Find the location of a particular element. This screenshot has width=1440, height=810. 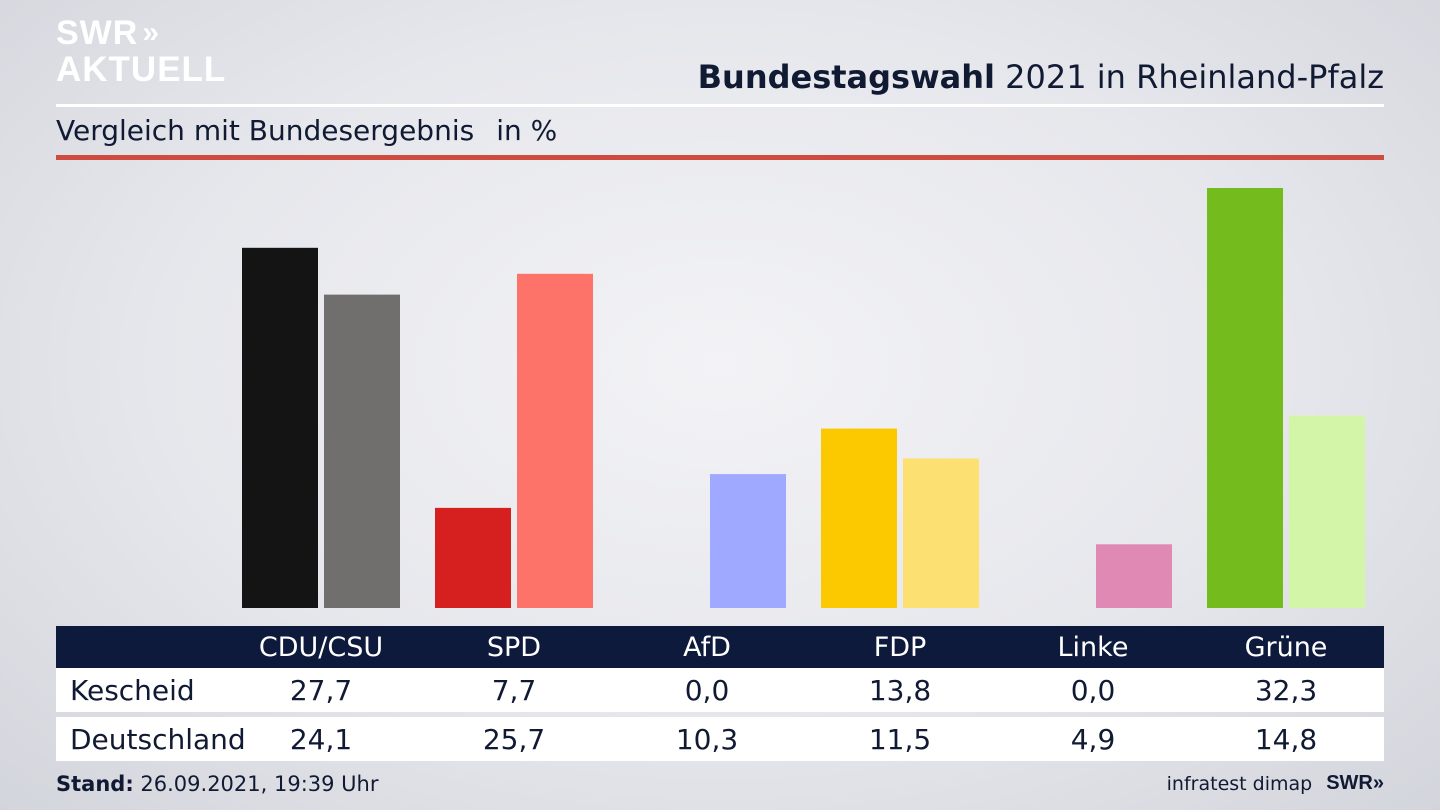

page-title: Bundestagswahl 2021 in Rheinland-Pfalz is located at coordinates (1041, 77).